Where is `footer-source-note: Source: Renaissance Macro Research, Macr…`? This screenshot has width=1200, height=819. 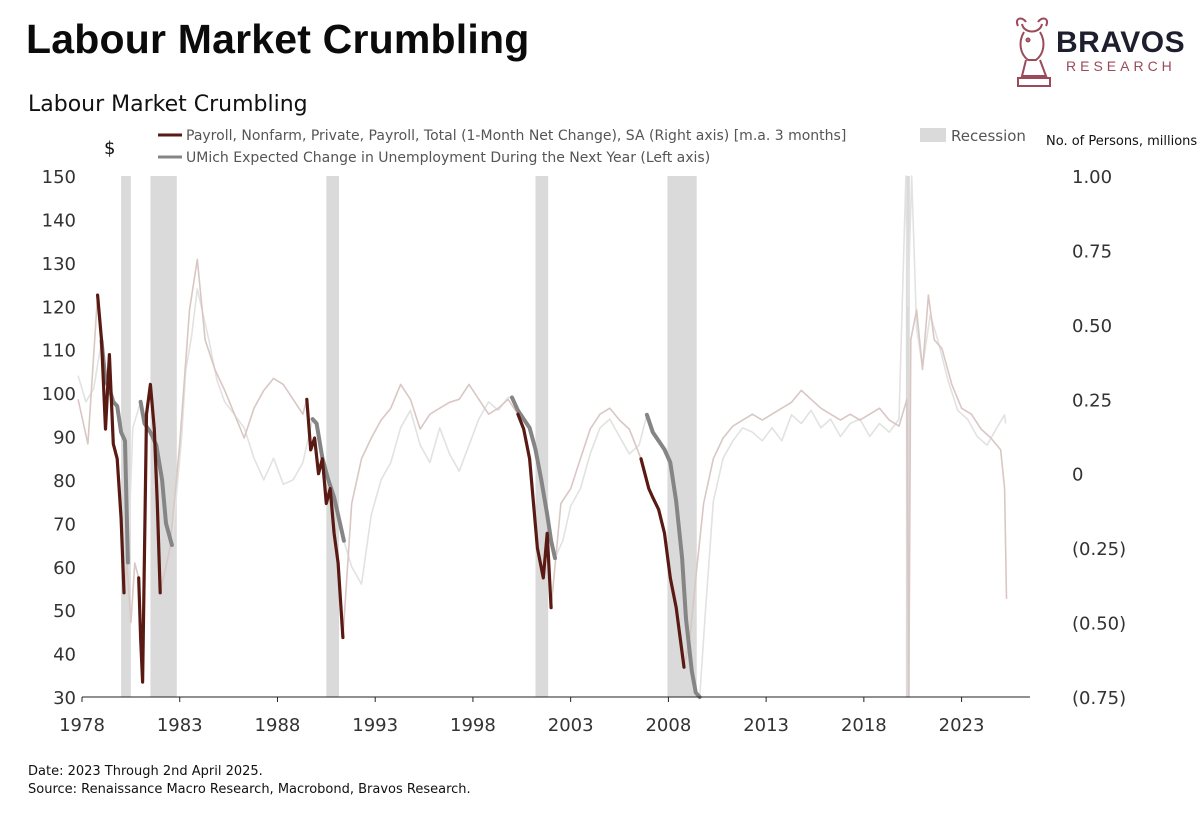
footer-source-note: Source: Renaissance Macro Research, Macr… is located at coordinates (249, 789).